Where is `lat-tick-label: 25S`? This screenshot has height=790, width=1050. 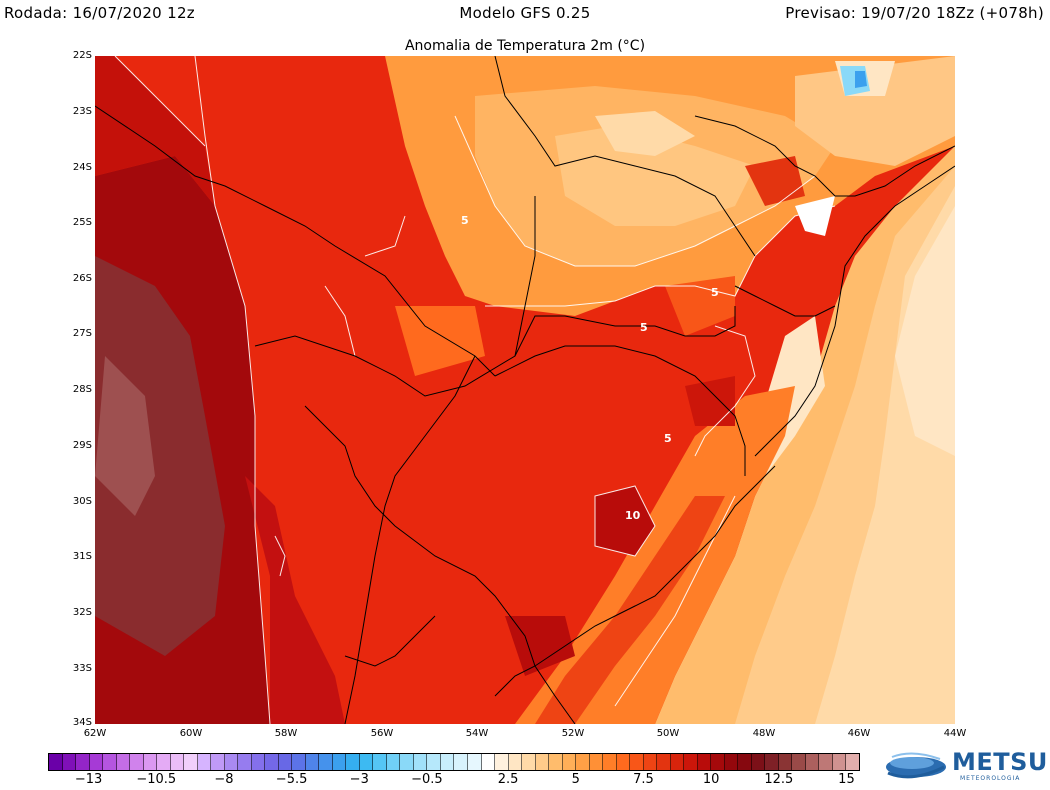
lat-tick-label: 25S is located at coordinates (82, 222).